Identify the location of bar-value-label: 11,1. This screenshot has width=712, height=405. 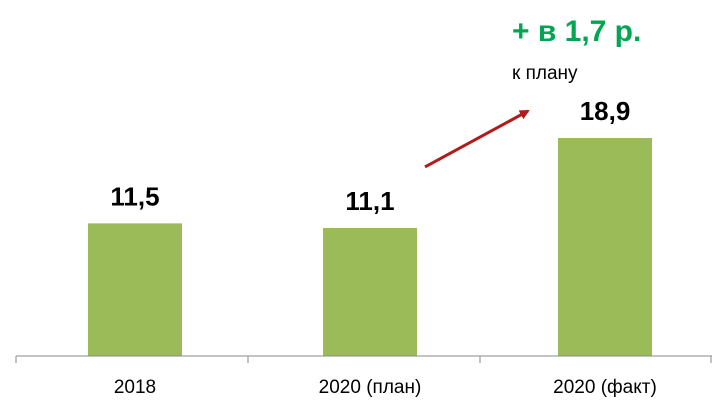
(369, 201).